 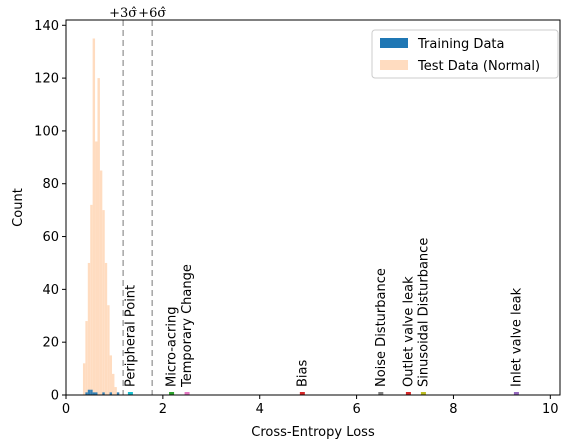 I want to click on y-tick-label: 140, so click(x=46, y=26).